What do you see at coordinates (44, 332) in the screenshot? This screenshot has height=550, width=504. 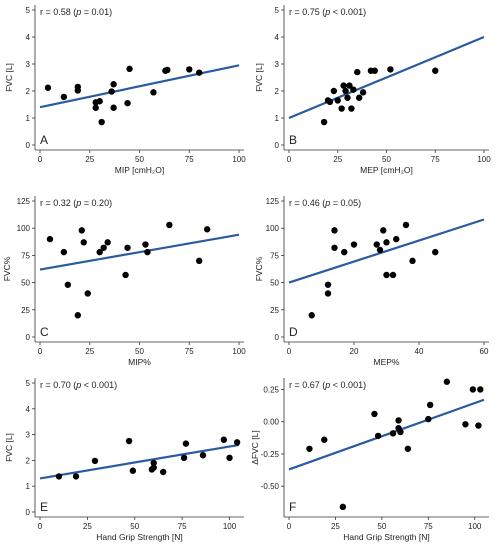 I see `panel-label: C` at bounding box center [44, 332].